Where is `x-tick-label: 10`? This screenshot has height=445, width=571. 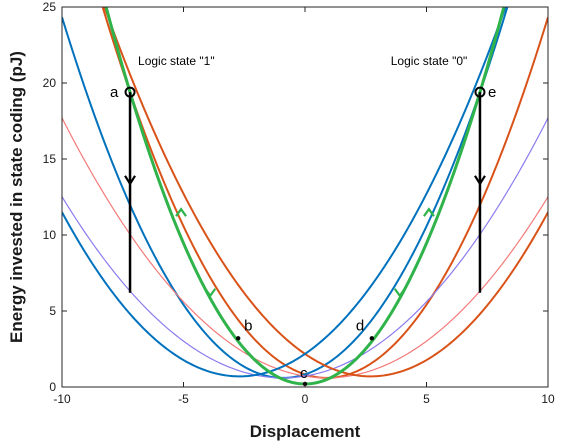 x-tick-label: 10 is located at coordinates (548, 399).